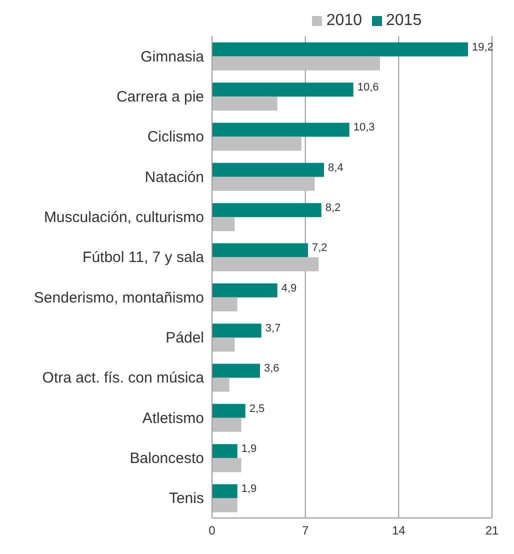 The width and height of the screenshot is (514, 554). I want to click on y-tick-label: Musculación, culturismo, so click(124, 217).